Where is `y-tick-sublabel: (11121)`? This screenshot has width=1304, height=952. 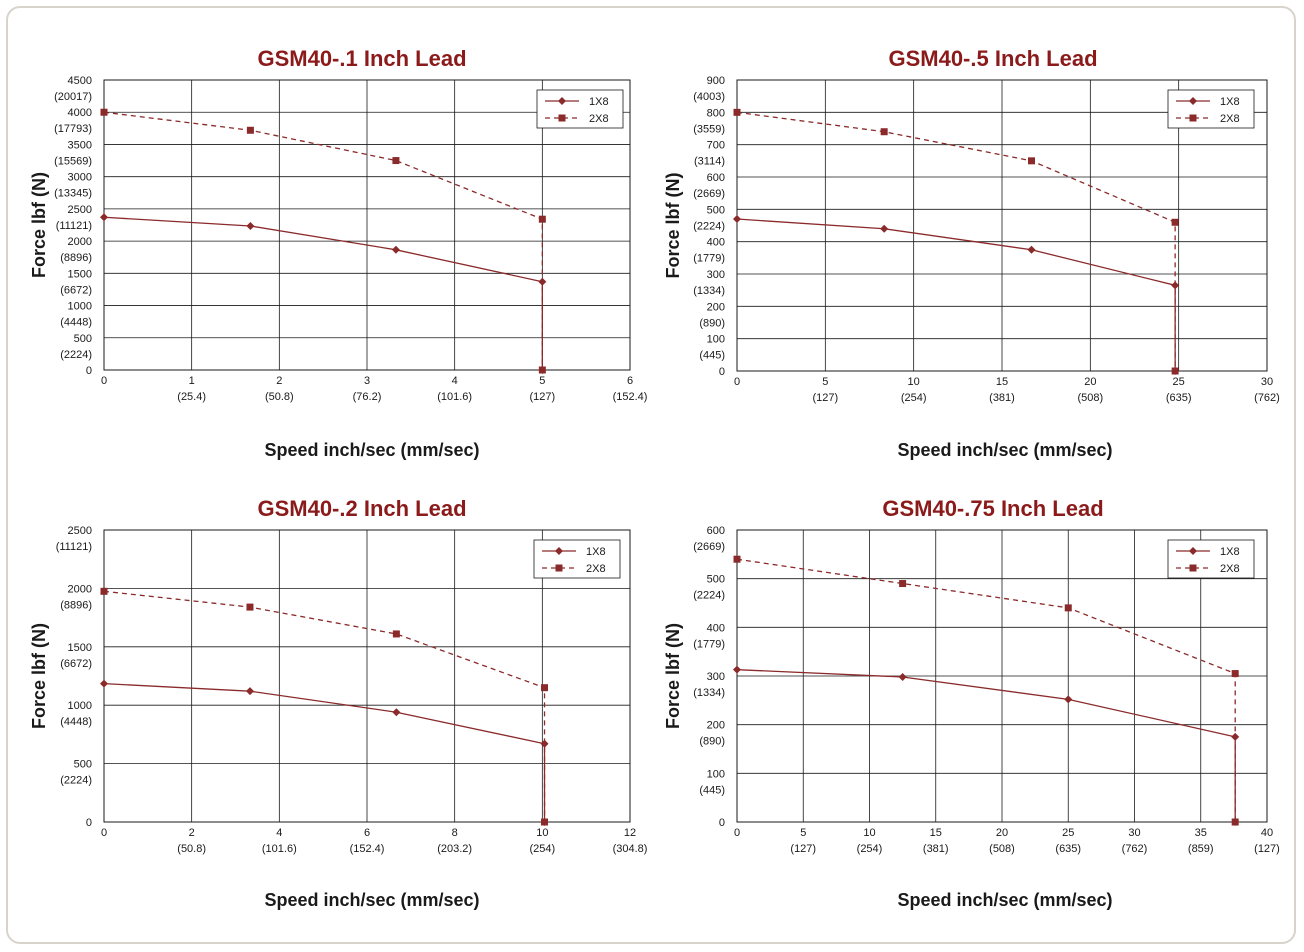
y-tick-sublabel: (11121) is located at coordinates (74, 226).